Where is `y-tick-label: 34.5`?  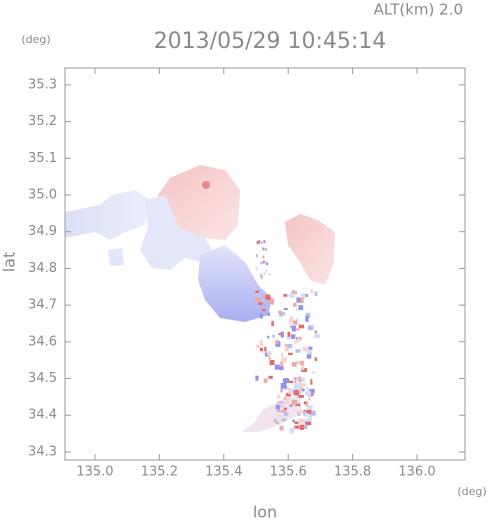 y-tick-label: 34.5 is located at coordinates (42, 378).